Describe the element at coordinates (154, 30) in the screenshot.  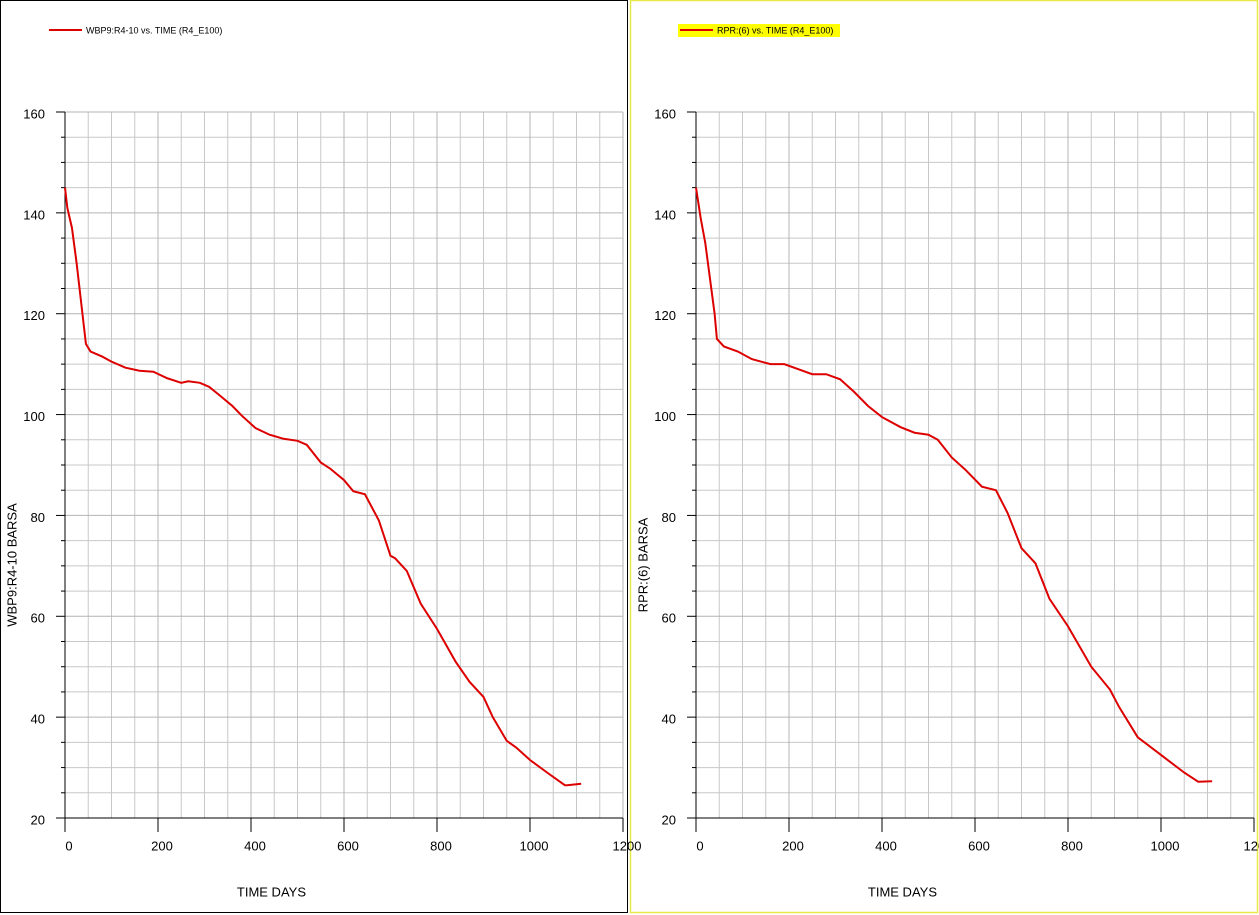
I see `legend-label: WBP9:R4-10 vs. TIME (R4_E100)` at that location.